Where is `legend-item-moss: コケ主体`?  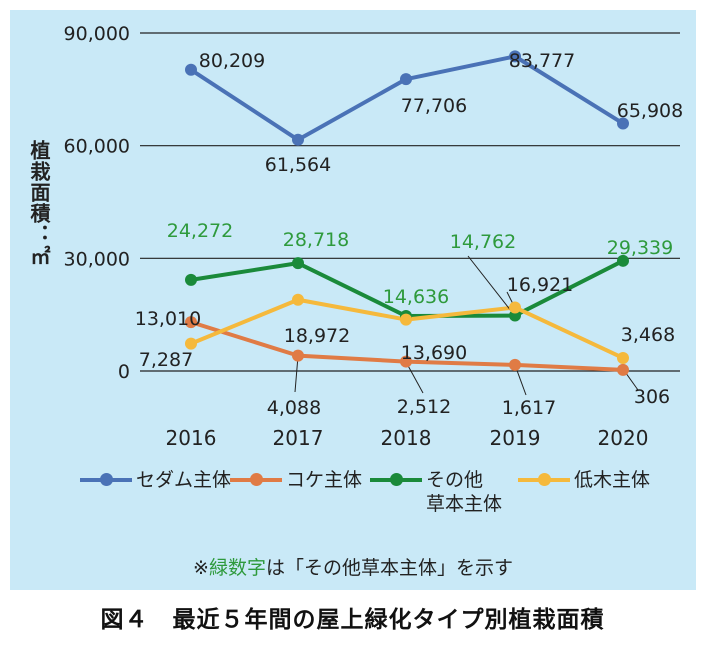 legend-item-moss: コケ主体 is located at coordinates (296, 480).